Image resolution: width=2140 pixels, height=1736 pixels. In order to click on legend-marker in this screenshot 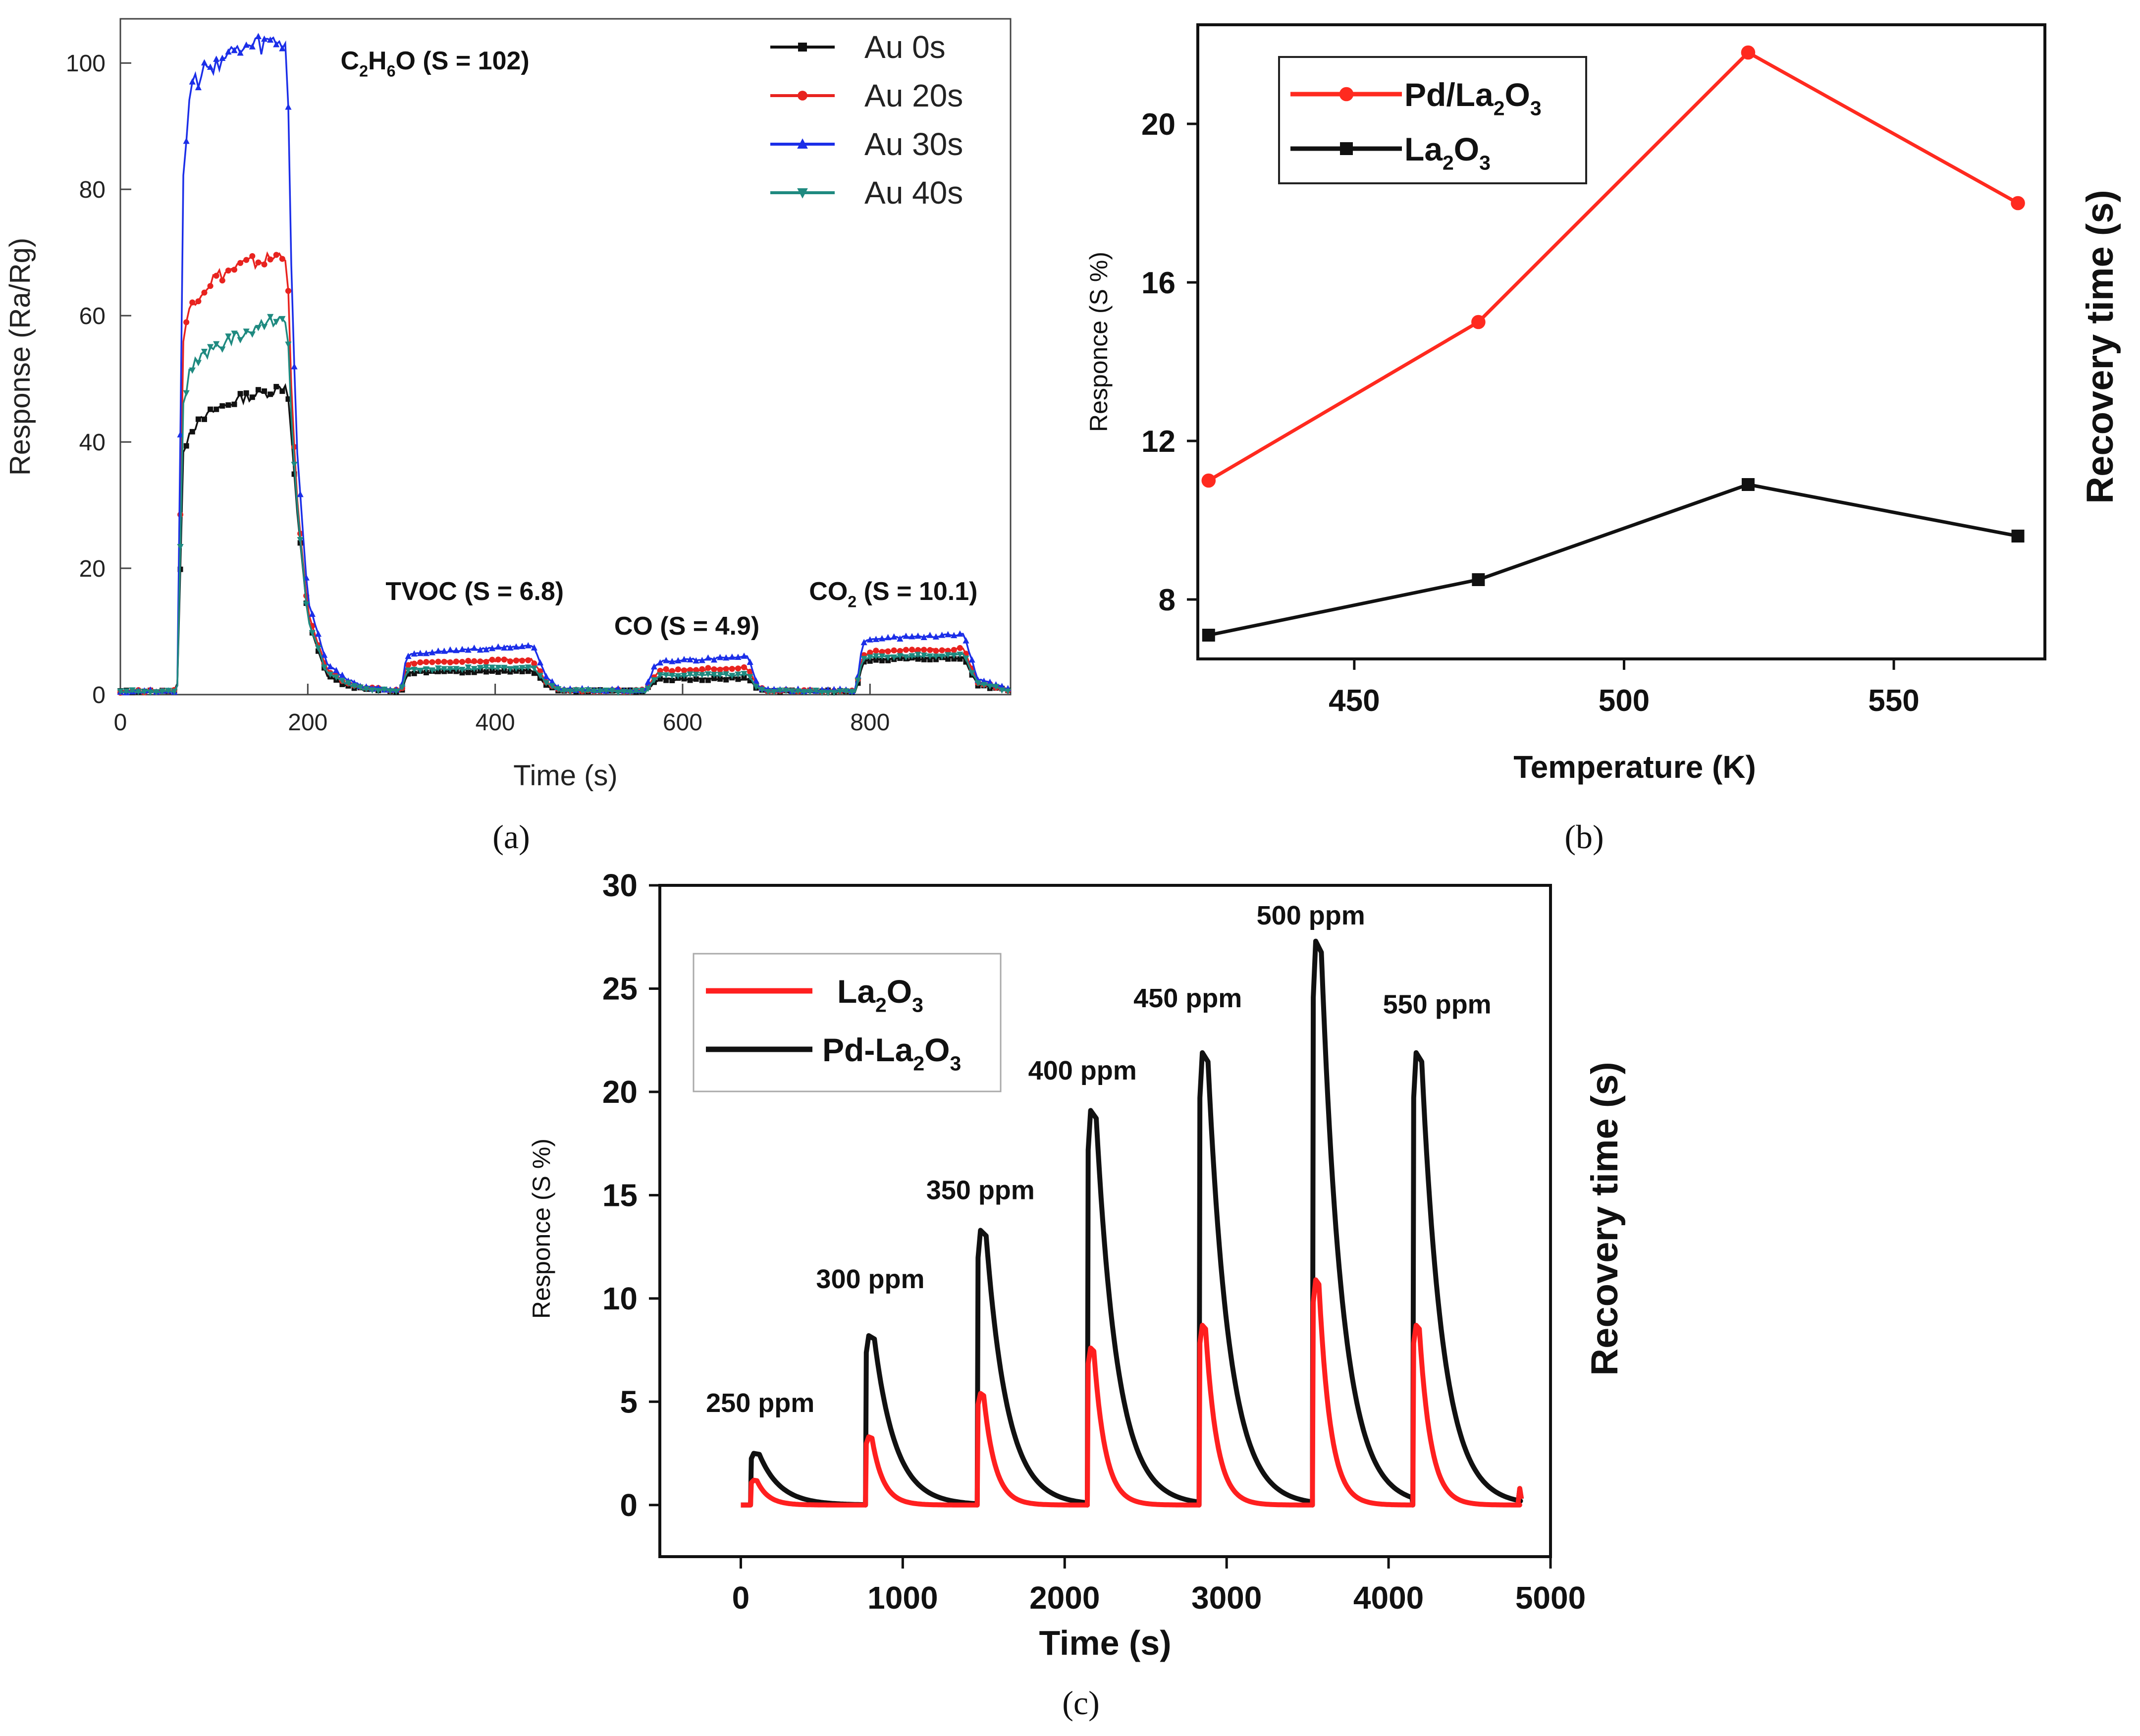, I will do `click(802, 96)`.